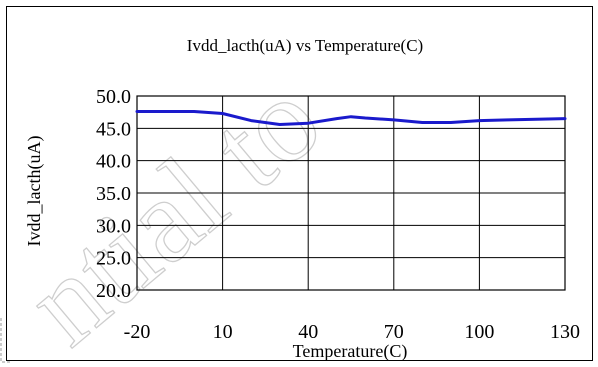 The image size is (598, 367). I want to click on x-tick-label: 10, so click(223, 332).